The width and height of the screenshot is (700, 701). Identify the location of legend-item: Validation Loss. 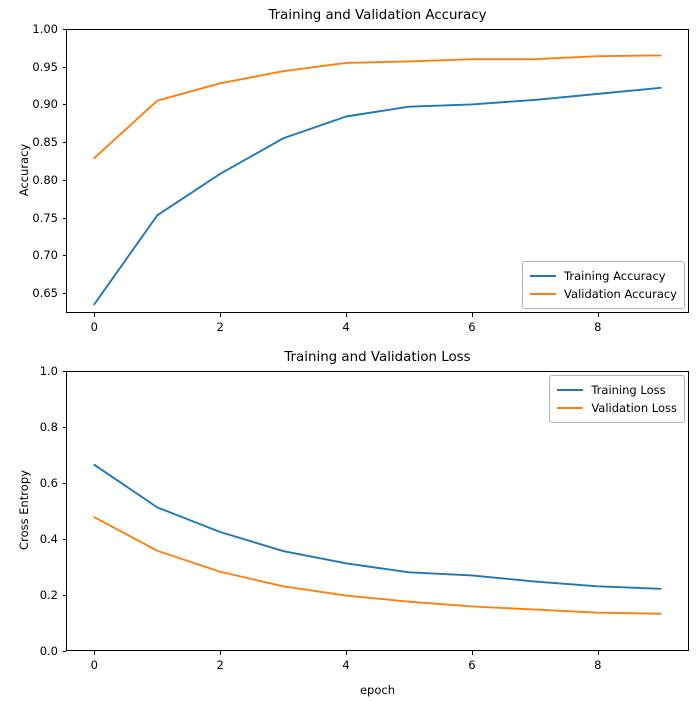
(617, 408).